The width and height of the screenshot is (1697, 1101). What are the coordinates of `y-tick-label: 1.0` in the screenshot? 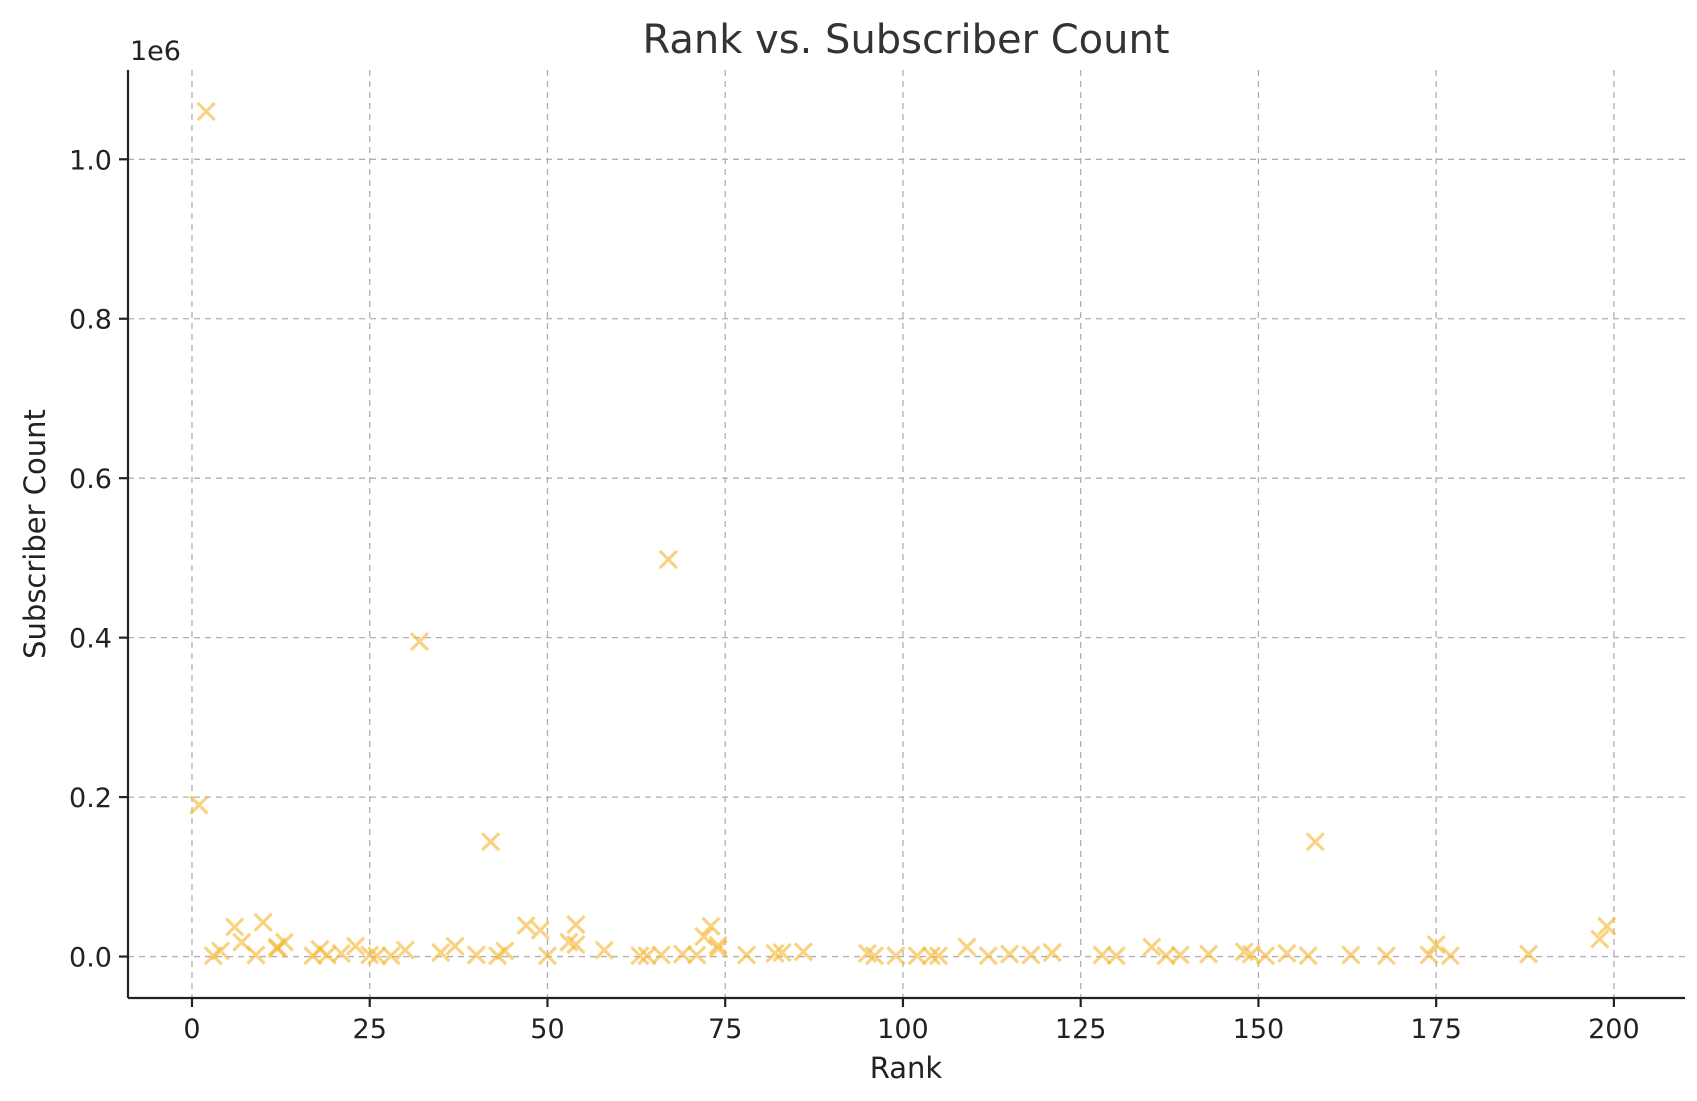 It's located at (90, 160).